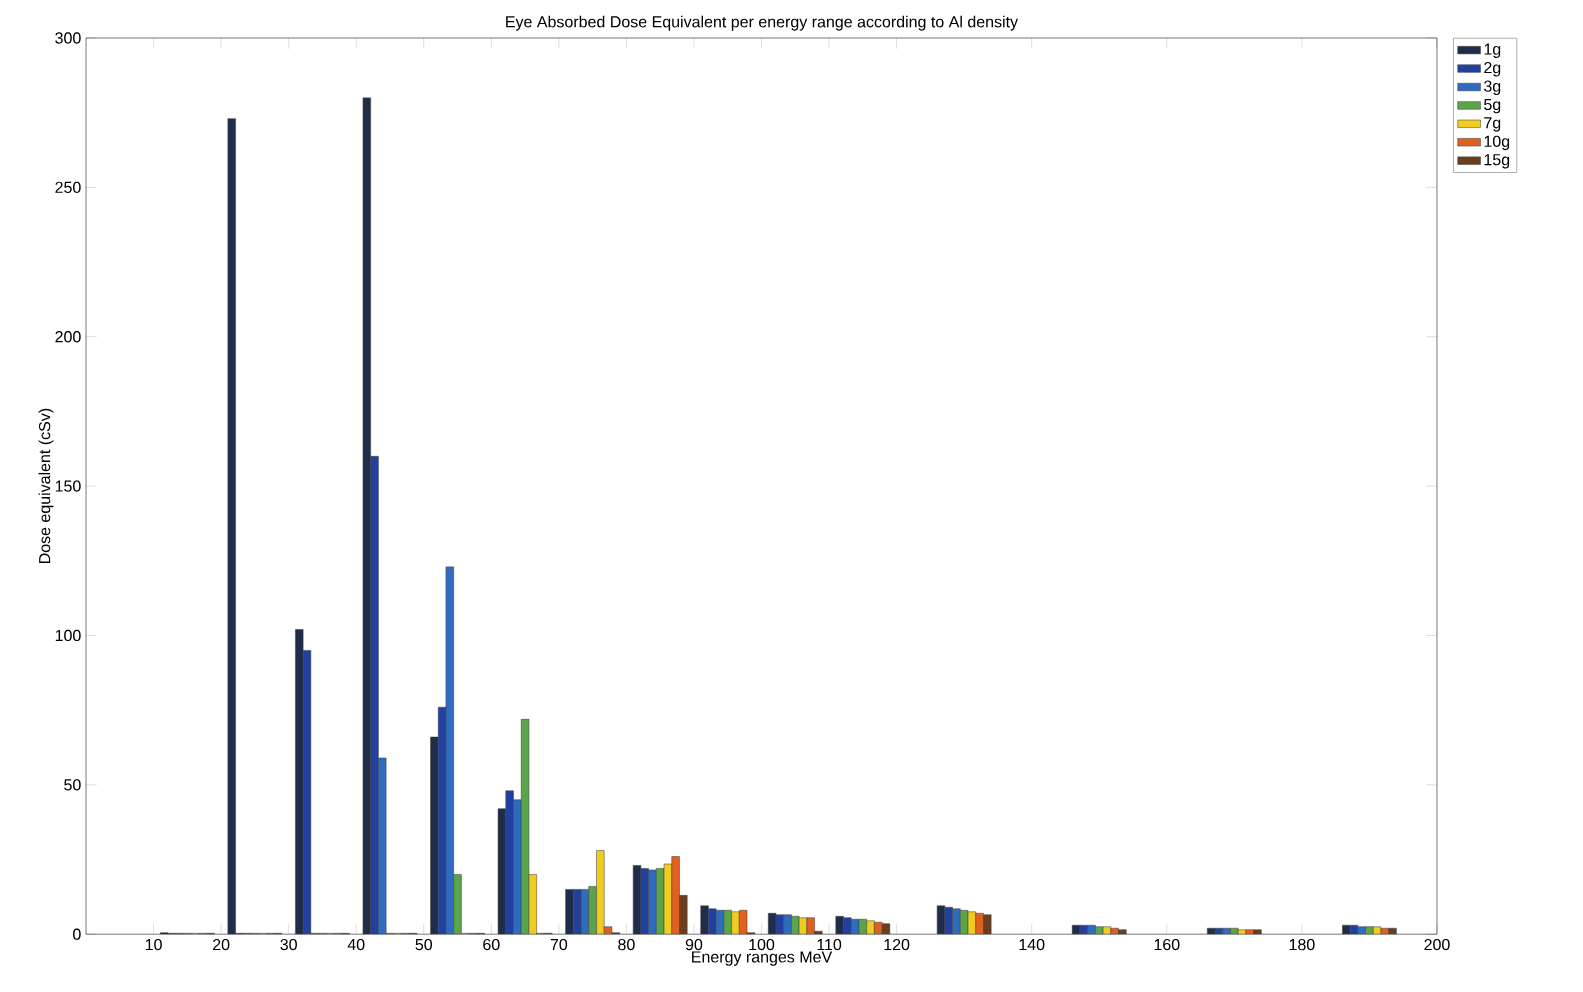 Image resolution: width=1583 pixels, height=992 pixels. Describe the element at coordinates (46, 485) in the screenshot. I see `y-axis-title: Dose equivalent (cSv)` at that location.